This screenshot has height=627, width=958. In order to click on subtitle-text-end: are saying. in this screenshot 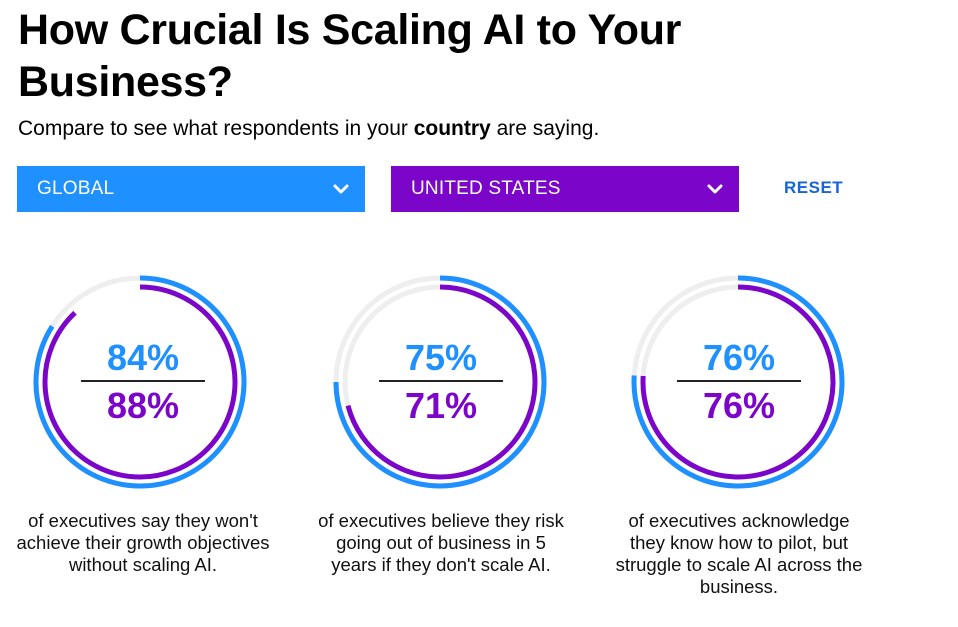, I will do `click(545, 128)`.